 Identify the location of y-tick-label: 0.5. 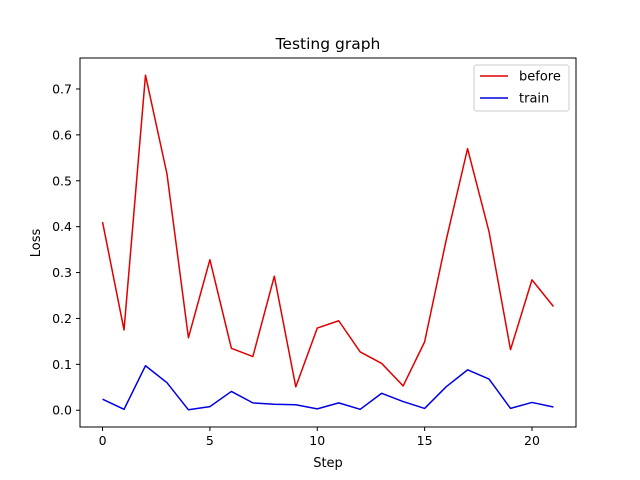
(62, 180).